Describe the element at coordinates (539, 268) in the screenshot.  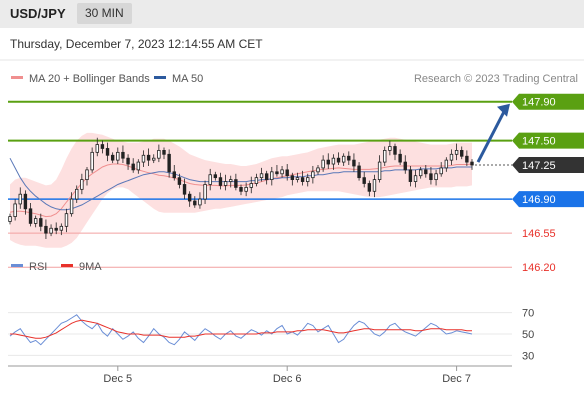
I see `price-label-146.20: 146.20` at that location.